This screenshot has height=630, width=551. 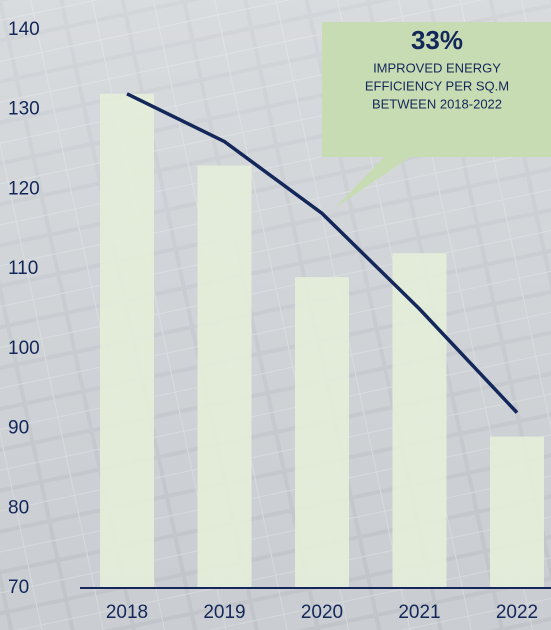 I want to click on callout-headline: 33%, so click(x=437, y=40).